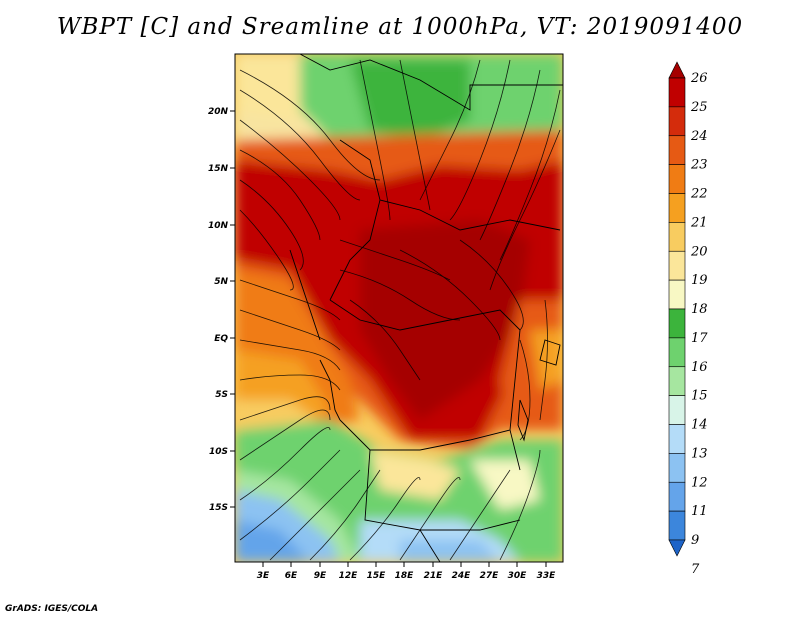  What do you see at coordinates (221, 395) in the screenshot?
I see `lat-label-5s: 5S` at bounding box center [221, 395].